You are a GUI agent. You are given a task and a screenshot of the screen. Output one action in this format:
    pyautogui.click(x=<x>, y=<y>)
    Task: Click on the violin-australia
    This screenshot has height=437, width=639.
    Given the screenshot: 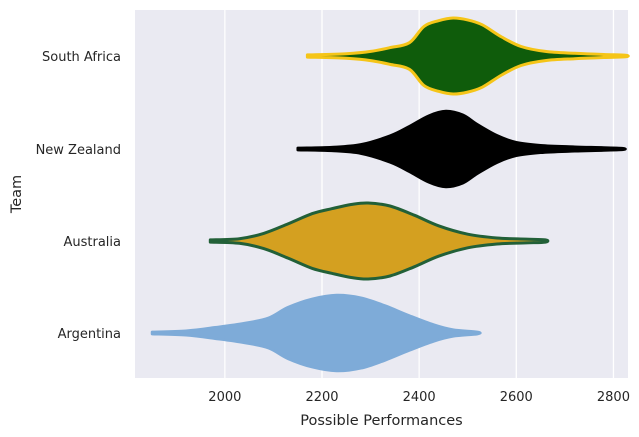 What is the action you would take?
    pyautogui.click(x=379, y=241)
    